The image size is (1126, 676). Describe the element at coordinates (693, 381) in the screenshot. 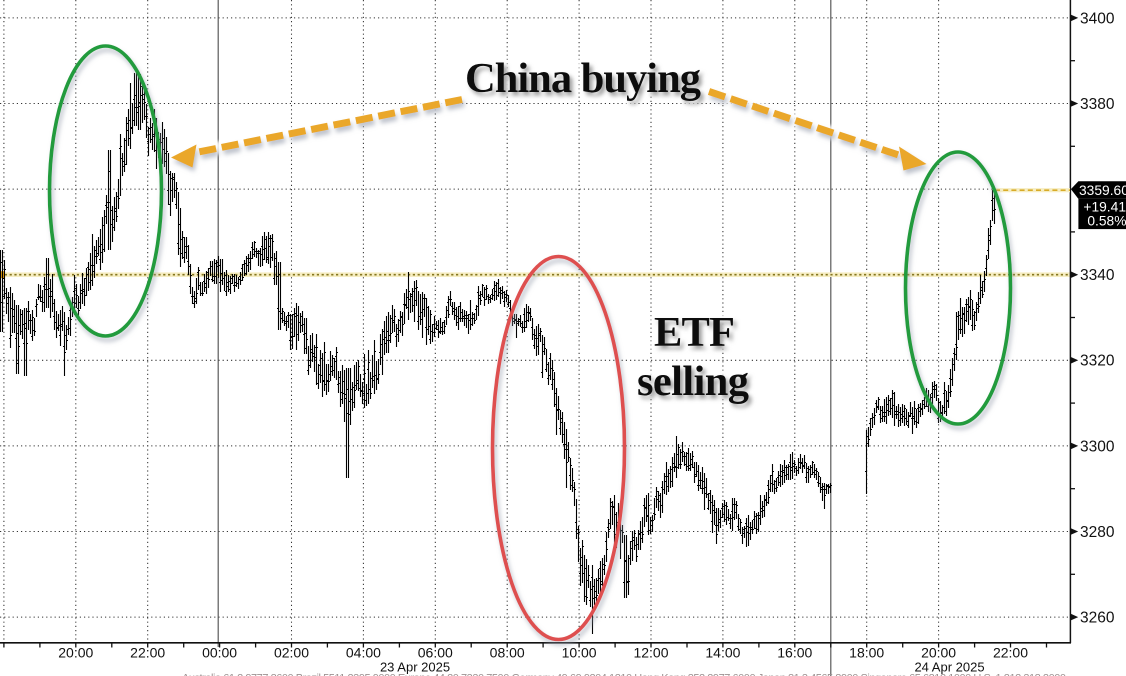

I see `svg-text: selling` at that location.